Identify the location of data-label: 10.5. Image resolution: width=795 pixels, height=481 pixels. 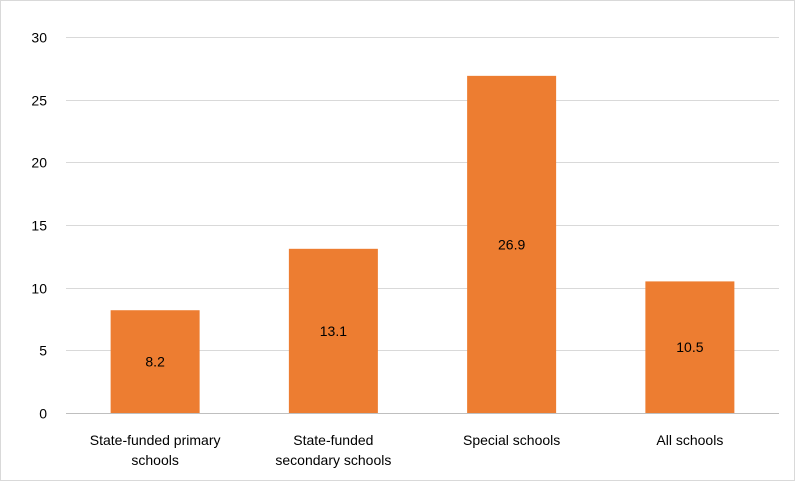
(689, 347).